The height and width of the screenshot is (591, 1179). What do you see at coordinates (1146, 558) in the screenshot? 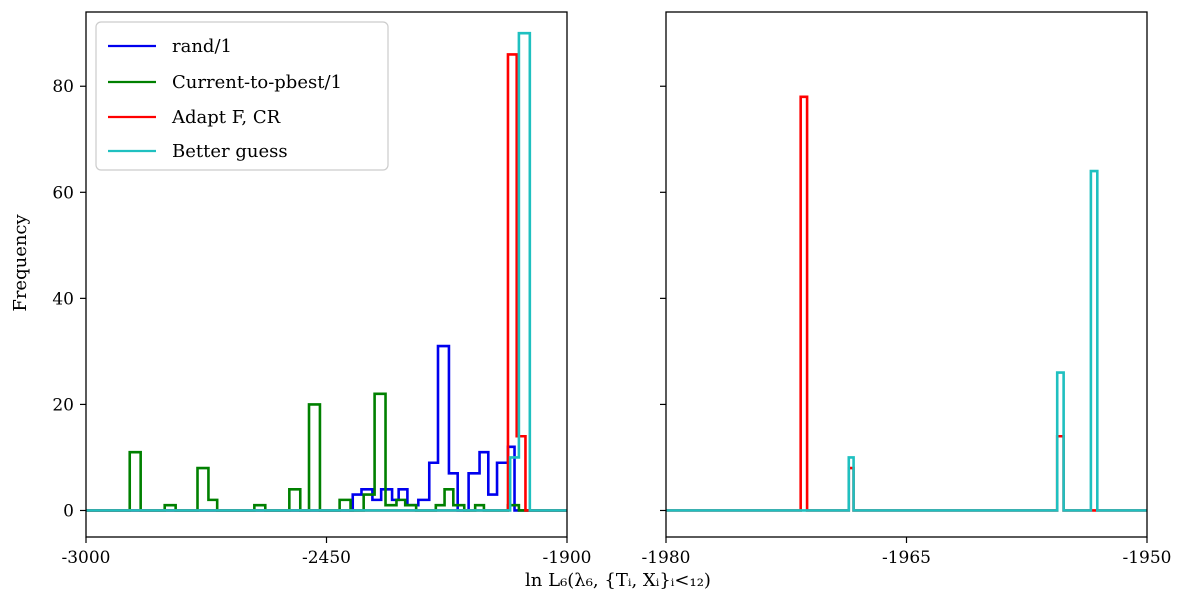
I see `right-xtick-label: -1950` at bounding box center [1146, 558].